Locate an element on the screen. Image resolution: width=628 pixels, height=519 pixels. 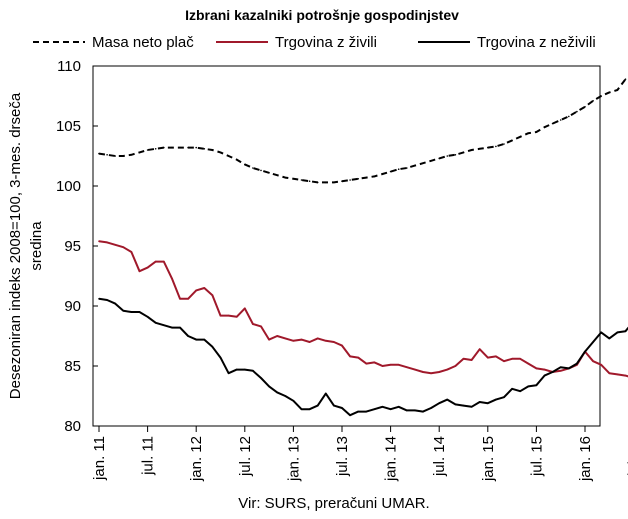
y-tick-label: 110 is located at coordinates (69, 66).